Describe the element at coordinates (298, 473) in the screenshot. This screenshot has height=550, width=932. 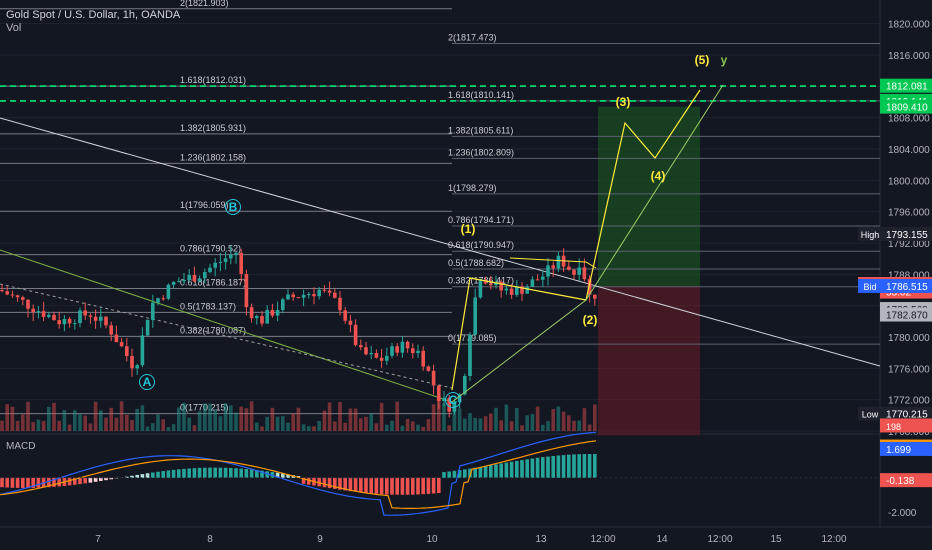
I see `macd-line` at that location.